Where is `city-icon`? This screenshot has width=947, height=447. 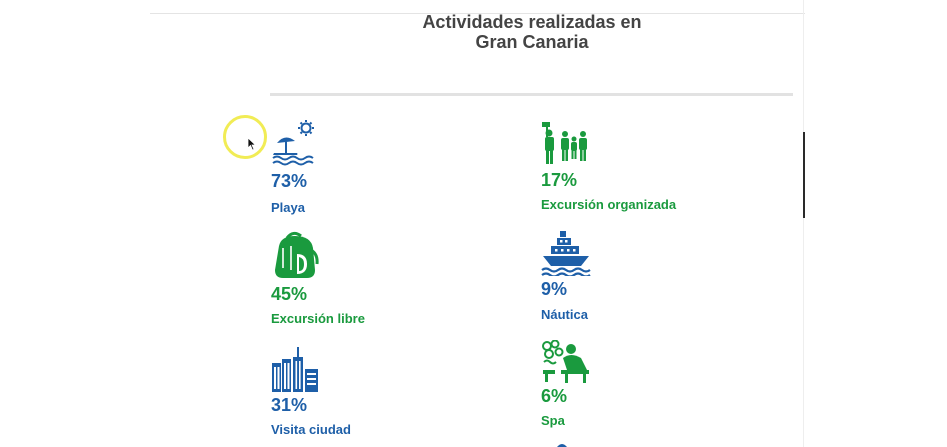
city-icon is located at coordinates (295, 369).